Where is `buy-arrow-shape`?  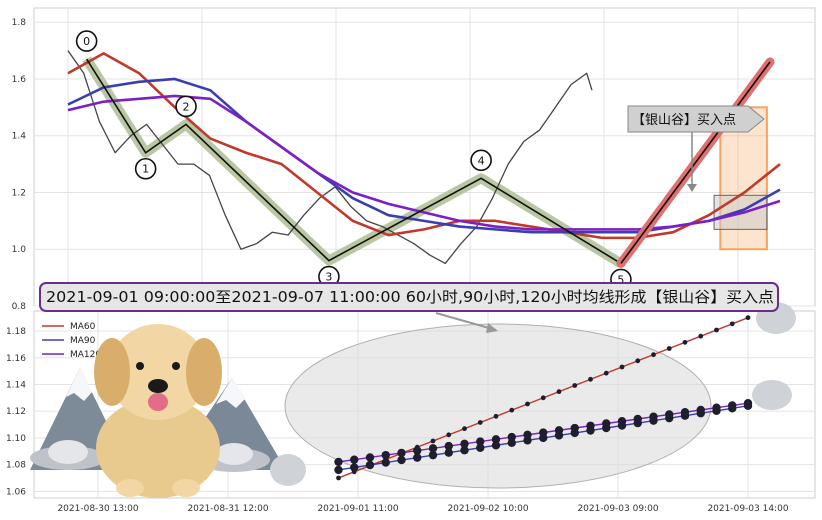 buy-arrow-shape is located at coordinates (696, 119).